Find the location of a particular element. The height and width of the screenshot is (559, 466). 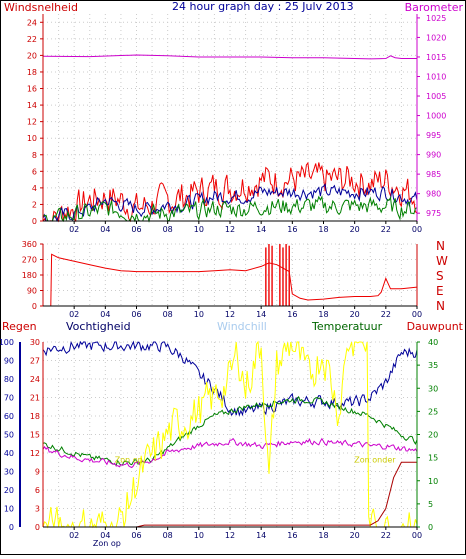

panel2-x-tick-label: 12 is located at coordinates (230, 314).